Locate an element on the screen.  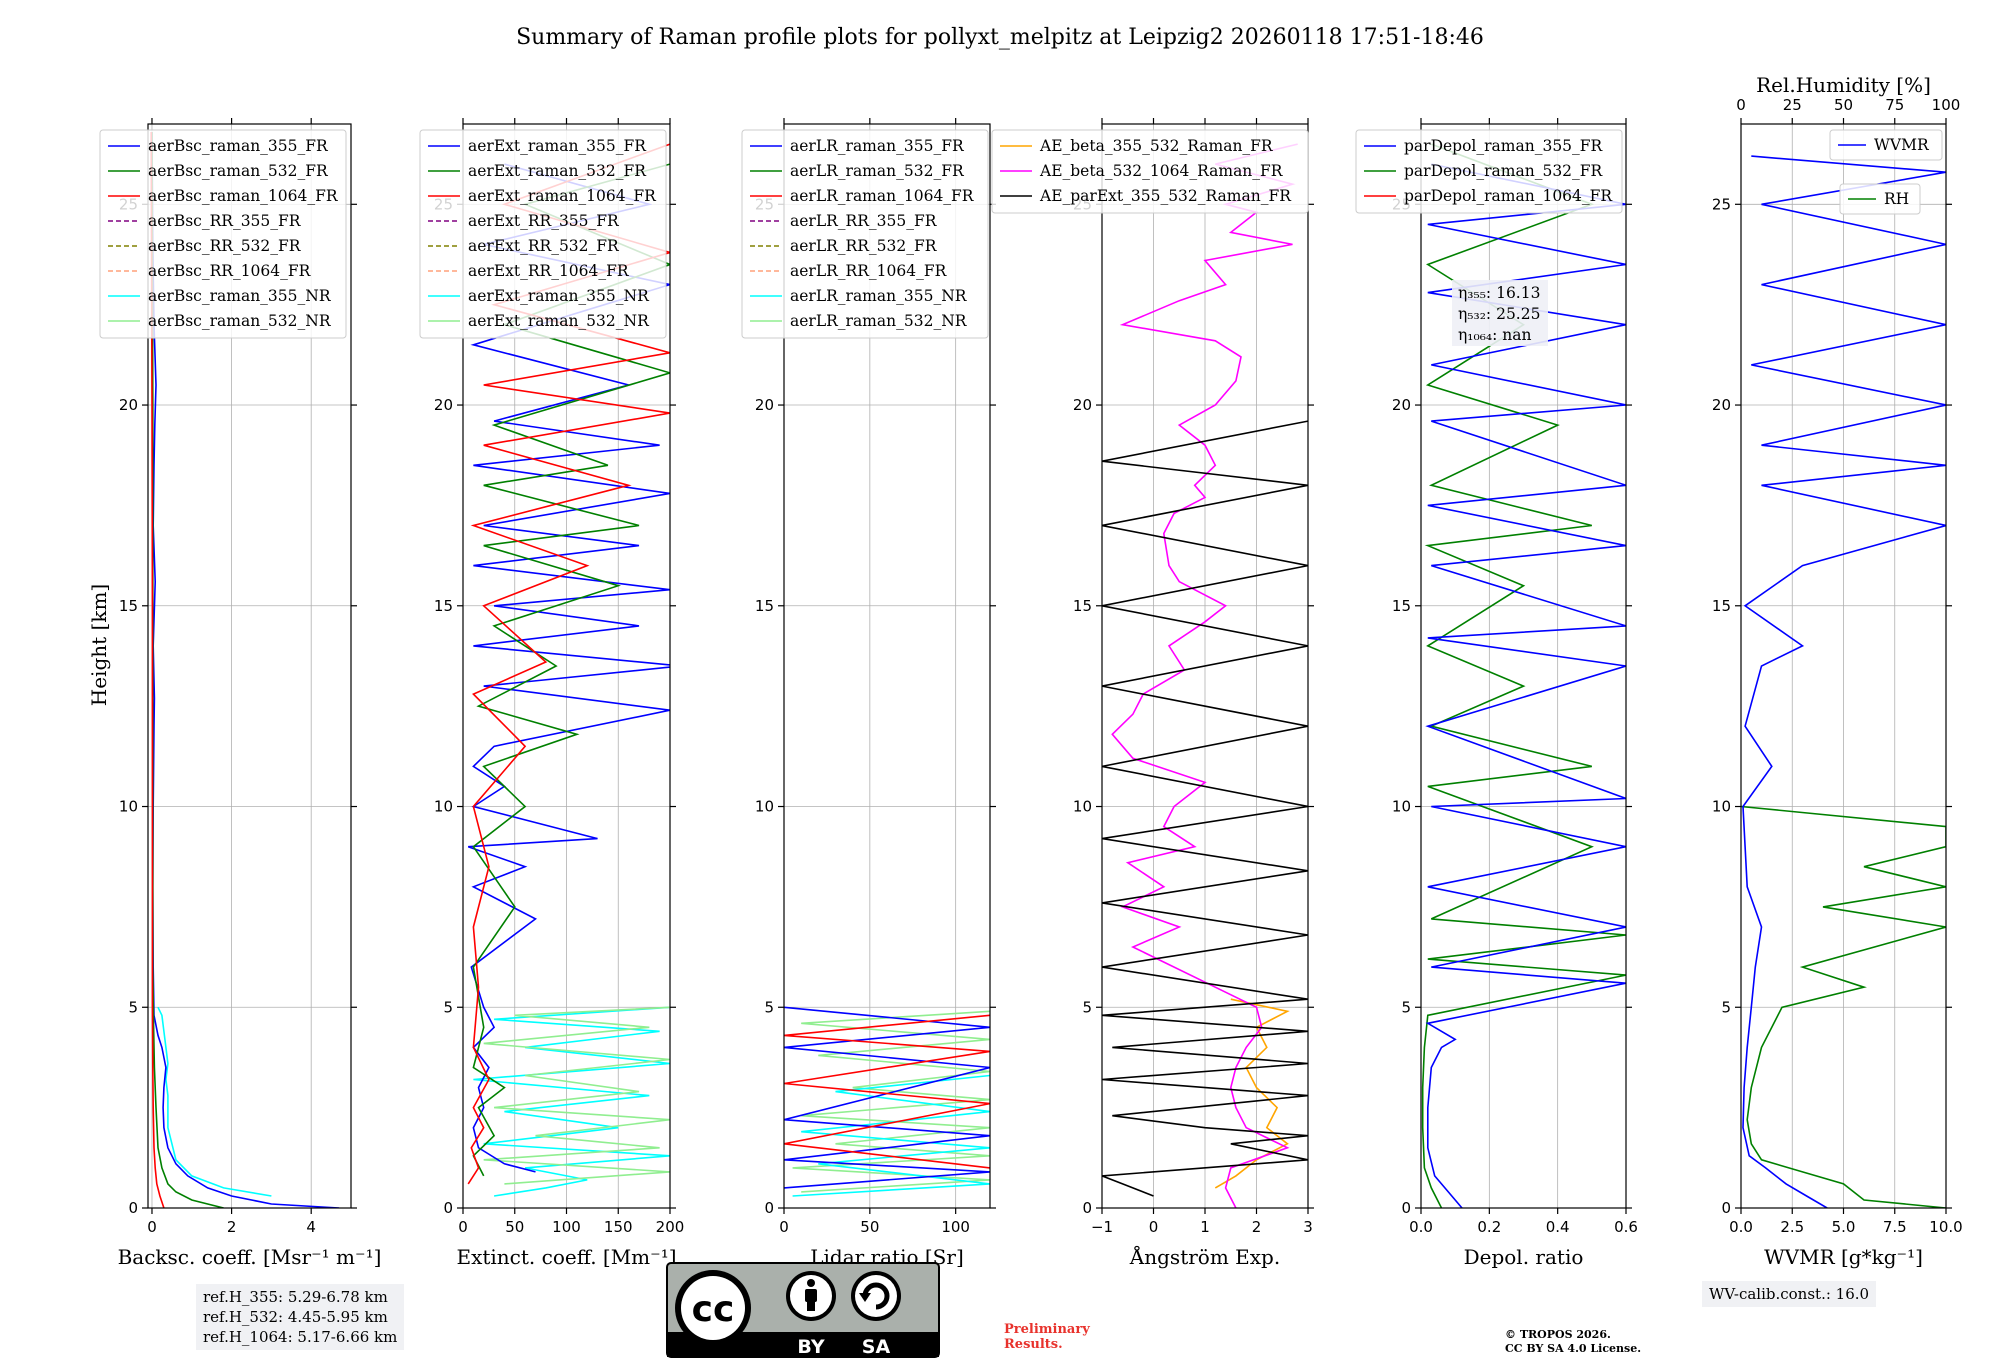
x-tick-label: 4 is located at coordinates (311, 1227).